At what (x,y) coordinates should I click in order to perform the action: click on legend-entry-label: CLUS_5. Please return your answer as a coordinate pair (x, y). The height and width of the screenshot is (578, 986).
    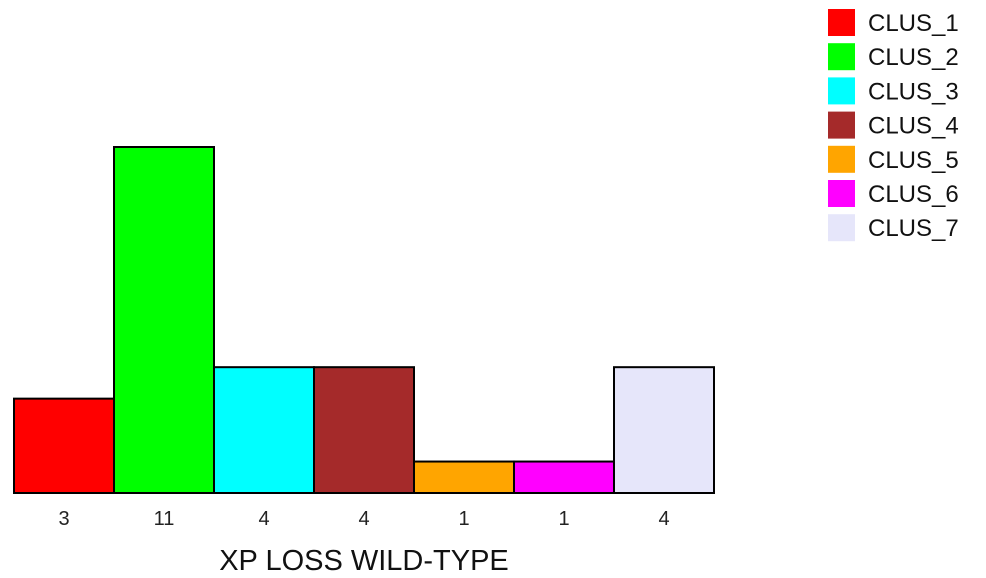
    Looking at the image, I should click on (913, 160).